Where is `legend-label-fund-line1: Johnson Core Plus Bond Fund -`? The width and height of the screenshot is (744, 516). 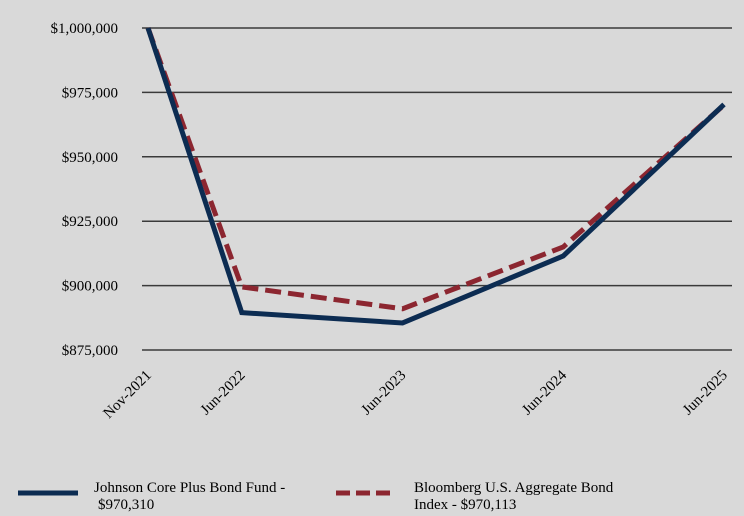
legend-label-fund-line1: Johnson Core Plus Bond Fund - is located at coordinates (190, 488).